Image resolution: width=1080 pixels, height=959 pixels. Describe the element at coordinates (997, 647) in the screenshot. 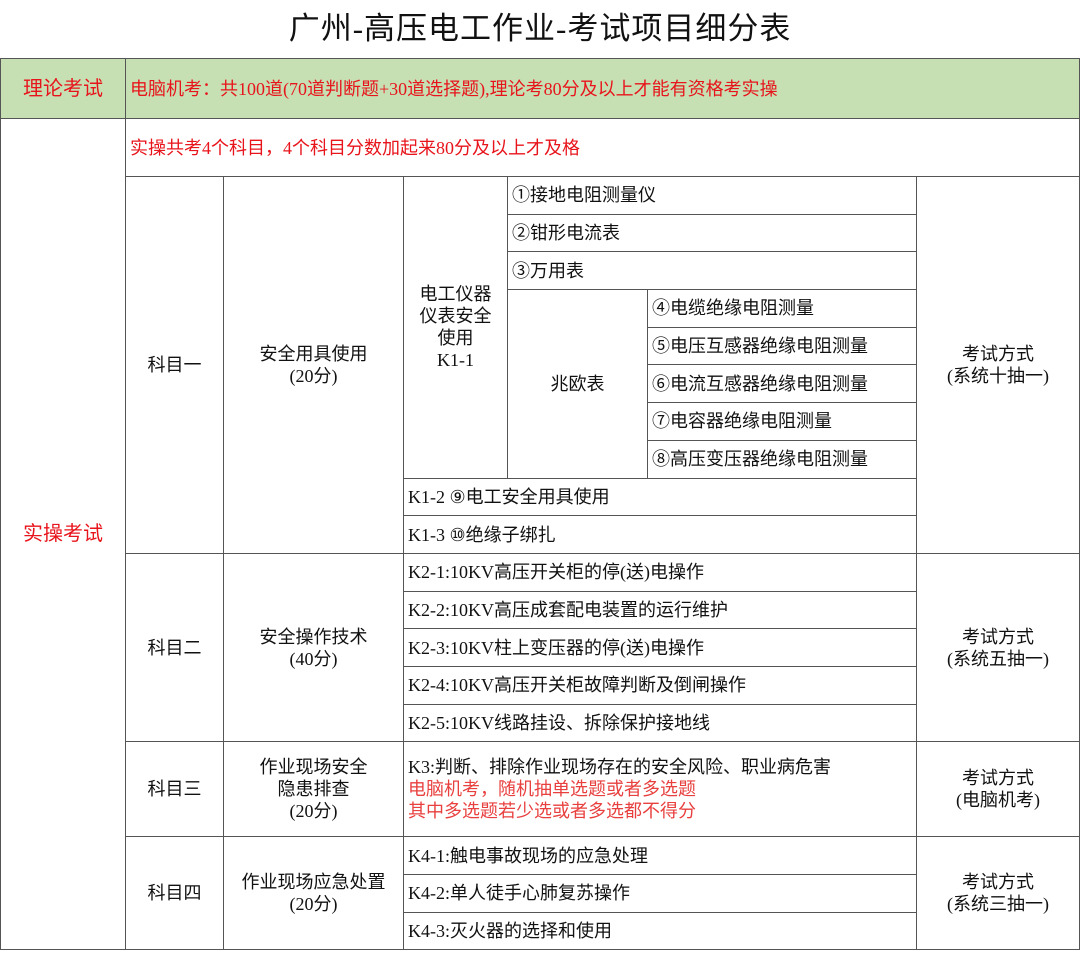

I see `subject-2-method: 考试方式 (系统五抽一)` at that location.